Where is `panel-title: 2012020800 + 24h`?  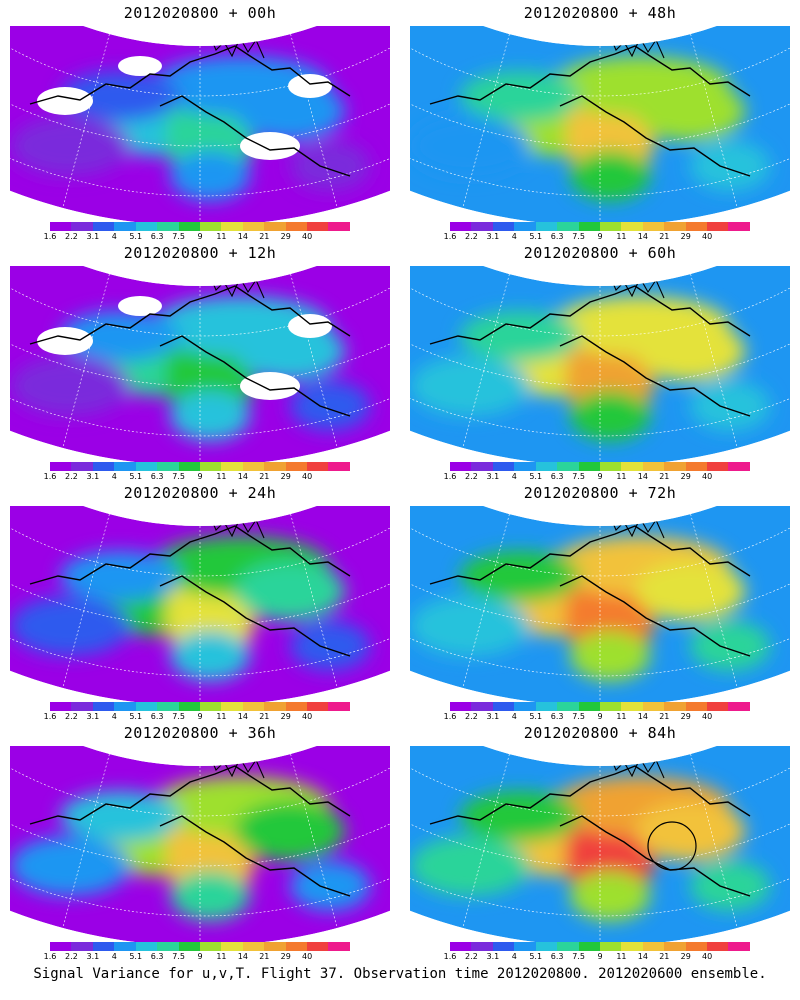 panel-title: 2012020800 + 24h is located at coordinates (200, 493).